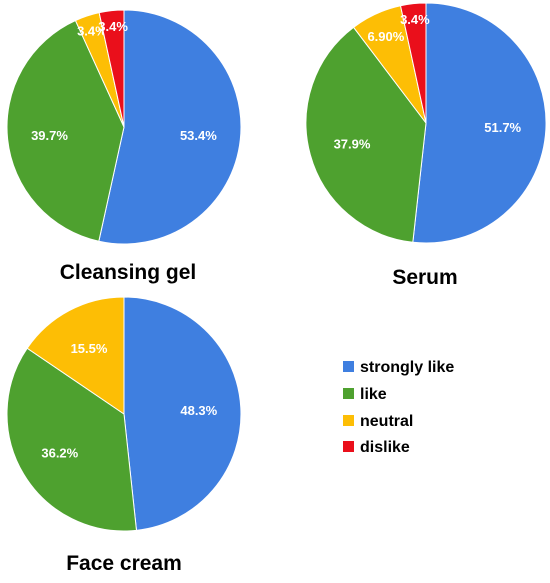 The width and height of the screenshot is (550, 583). I want to click on slice-label-neutral: 6.90%, so click(385, 36).